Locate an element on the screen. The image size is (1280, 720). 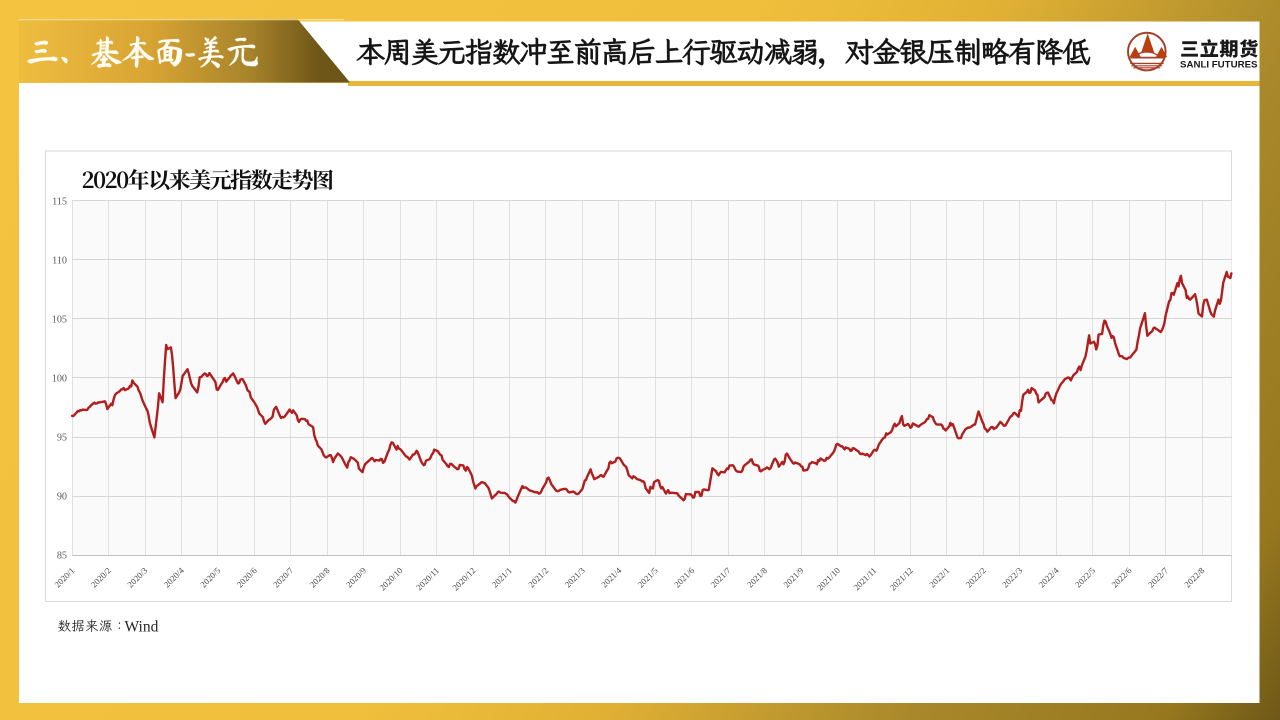
svg-text: 110 is located at coordinates (59, 260).